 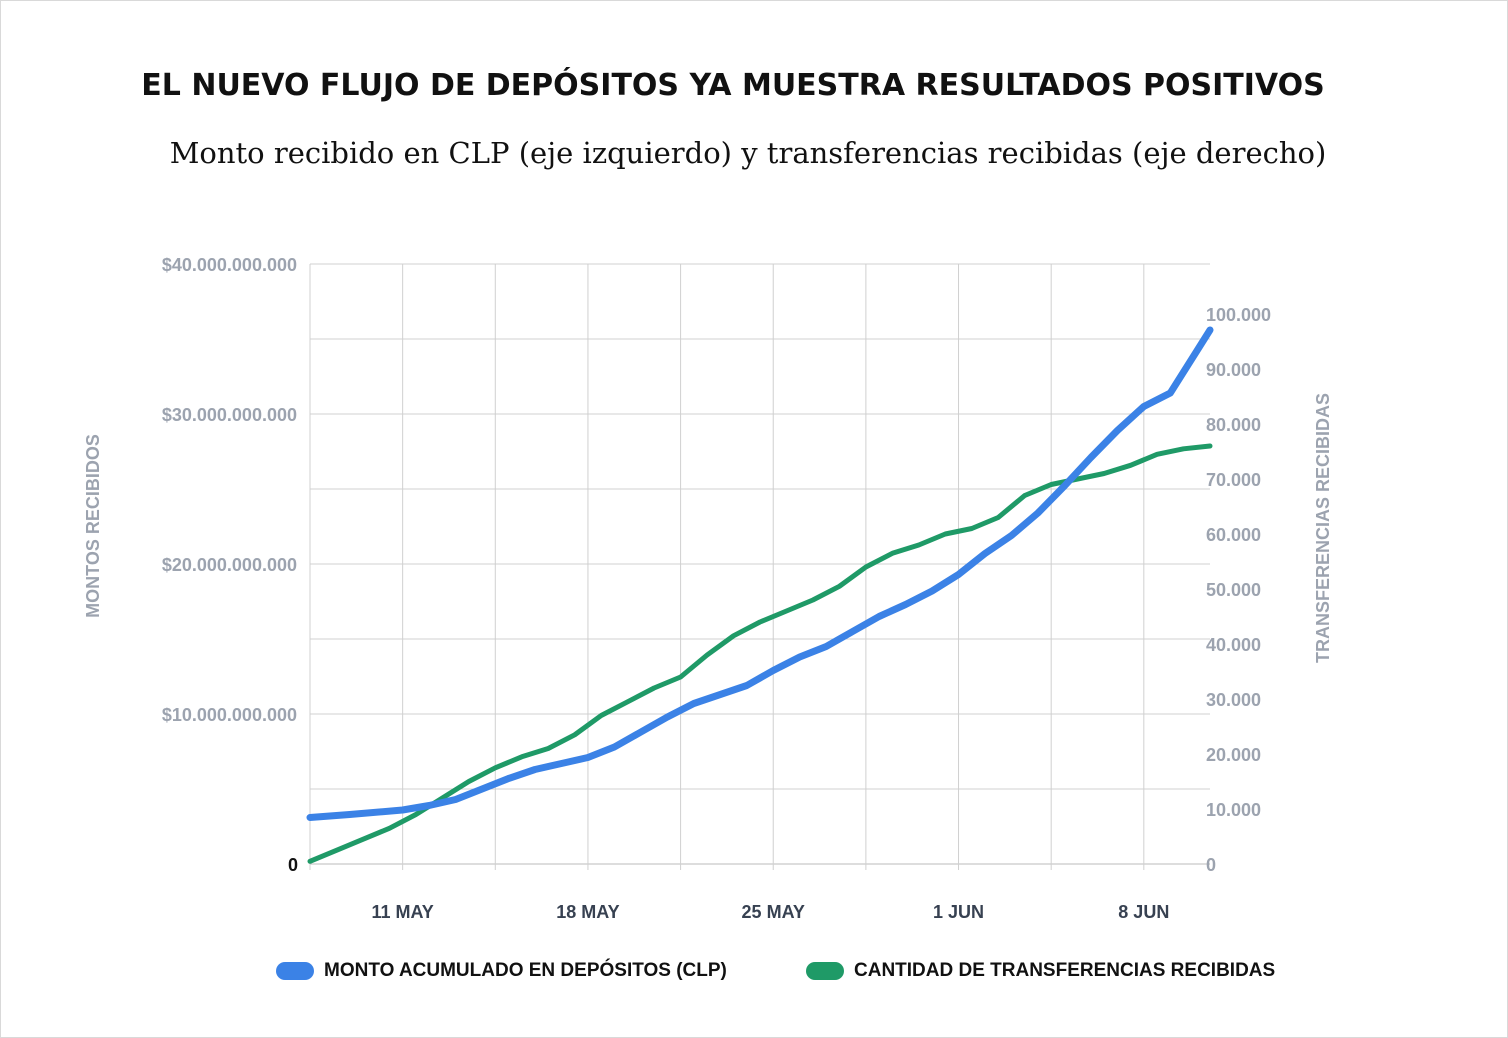 What do you see at coordinates (402, 912) in the screenshot?
I see `x-tick-label: 11 MAY` at bounding box center [402, 912].